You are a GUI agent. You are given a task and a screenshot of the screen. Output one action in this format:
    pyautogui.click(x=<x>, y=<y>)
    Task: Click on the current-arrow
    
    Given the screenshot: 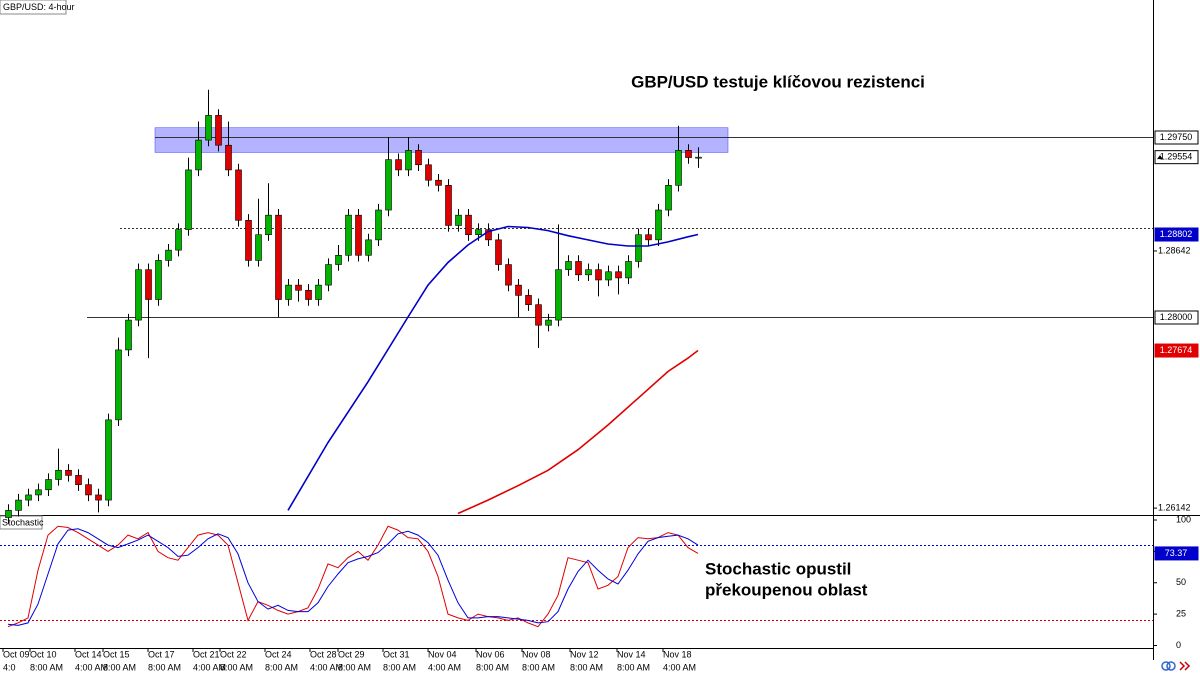 What is the action you would take?
    pyautogui.click(x=1160, y=157)
    